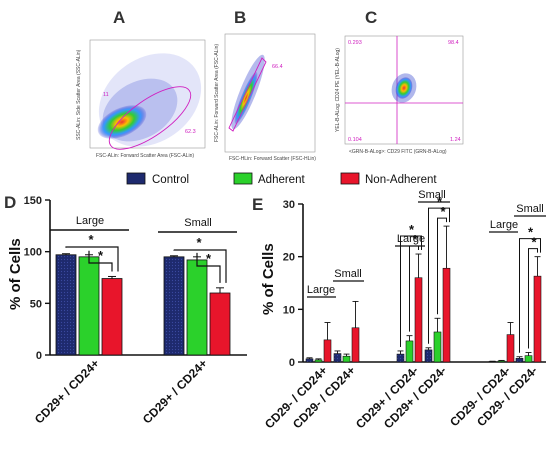 The width and height of the screenshot is (550, 469). I want to click on e-y-tick-label: 0, so click(292, 363).